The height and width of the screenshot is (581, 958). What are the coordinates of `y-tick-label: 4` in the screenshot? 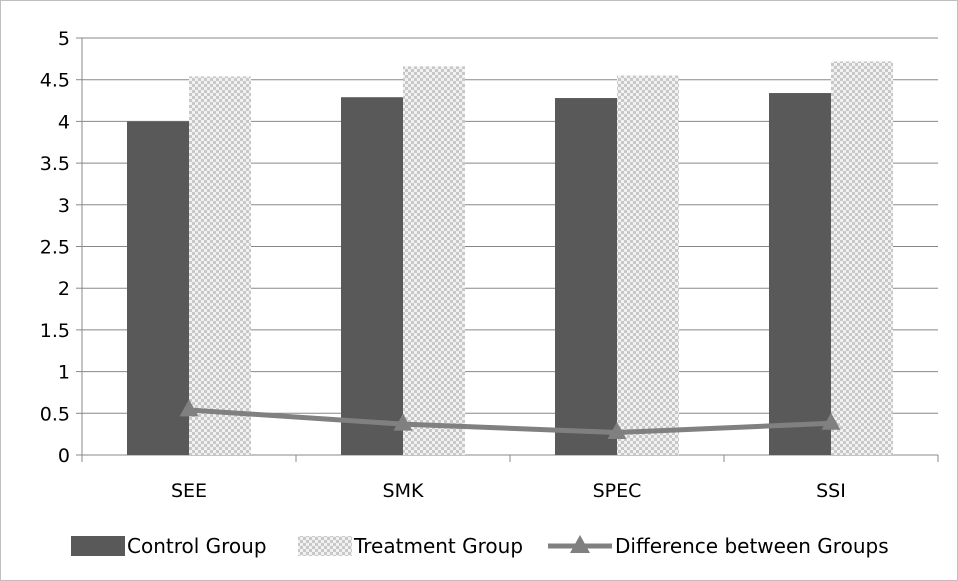 It's located at (64, 122).